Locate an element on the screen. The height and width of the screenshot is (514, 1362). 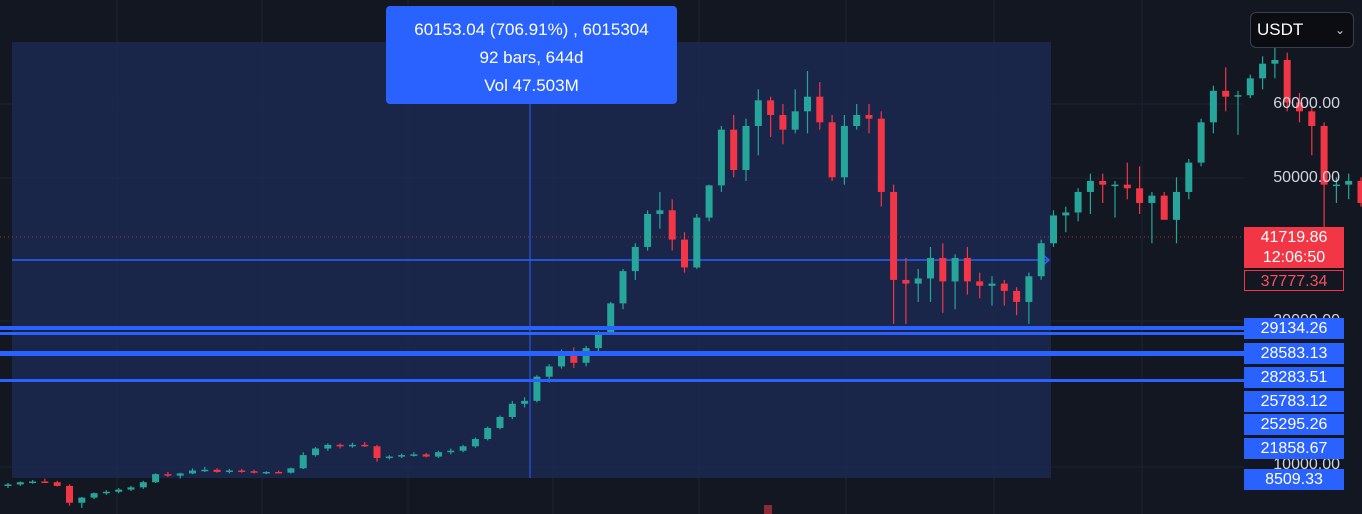
level-badge-3: 28283.51 is located at coordinates (1294, 377).